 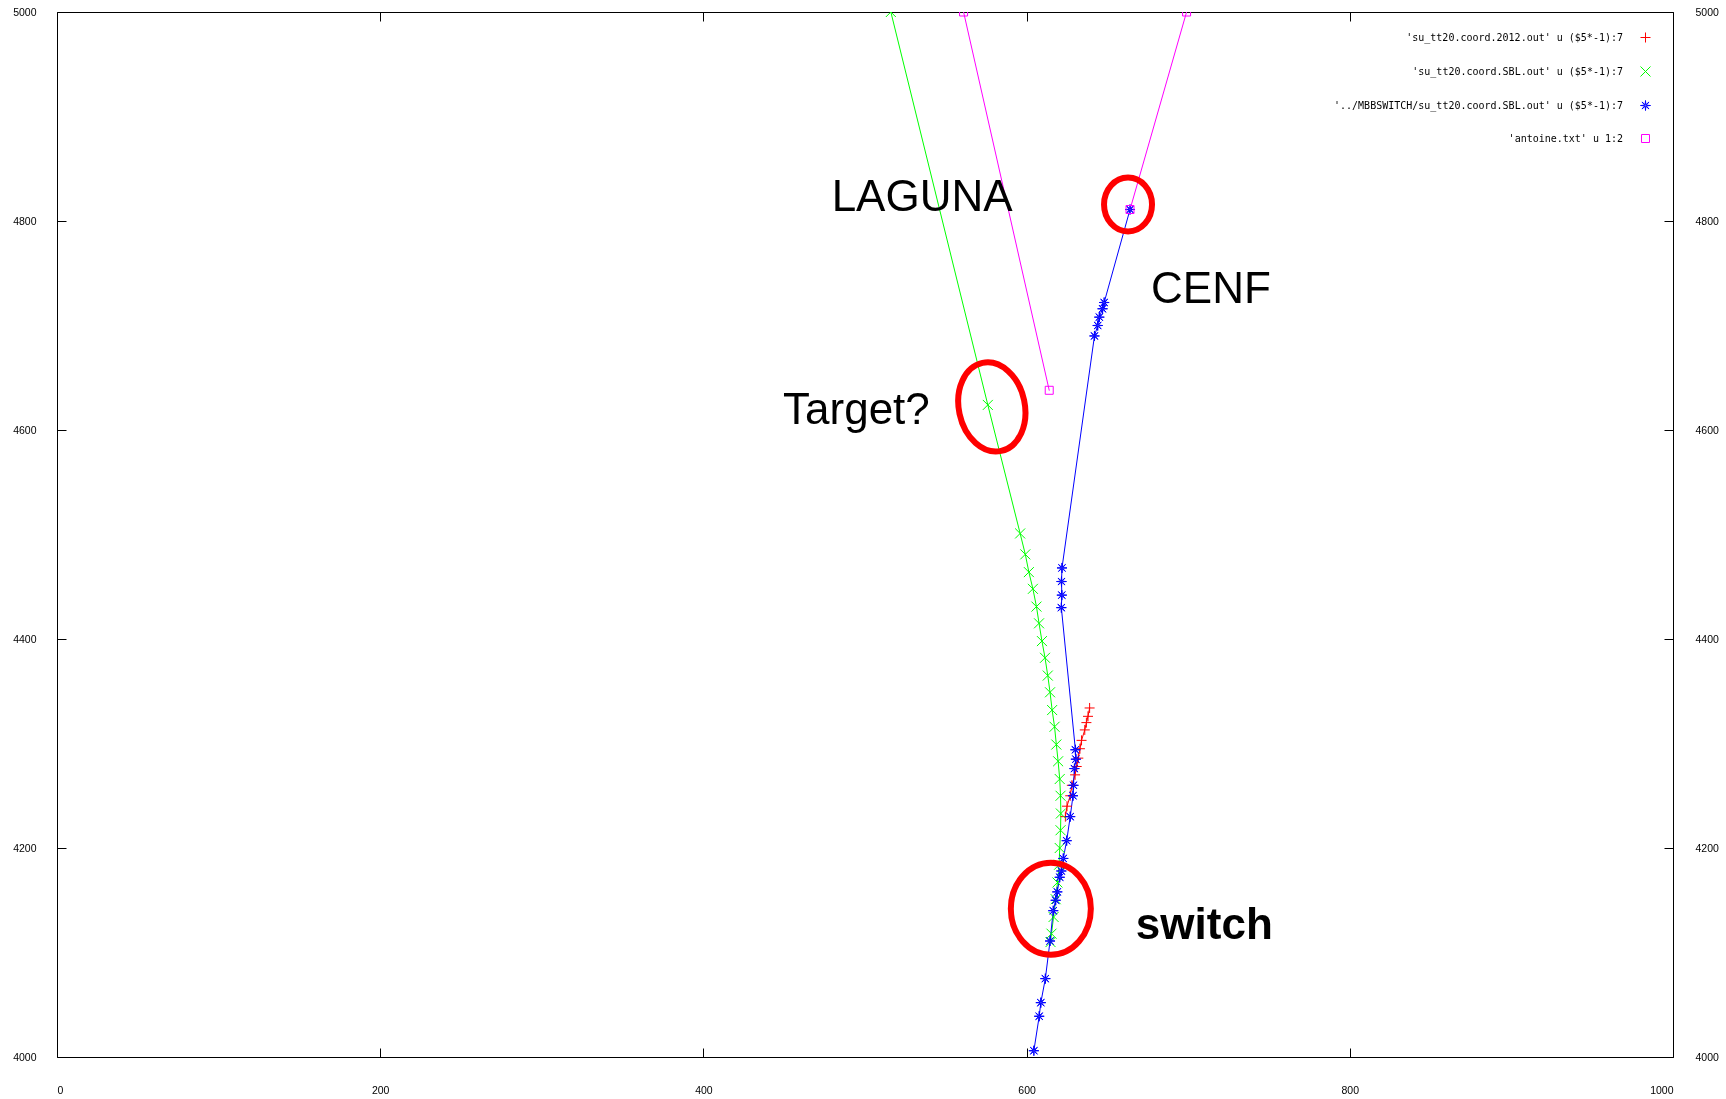 I want to click on y-tick-label: 4800, so click(x=25, y=220).